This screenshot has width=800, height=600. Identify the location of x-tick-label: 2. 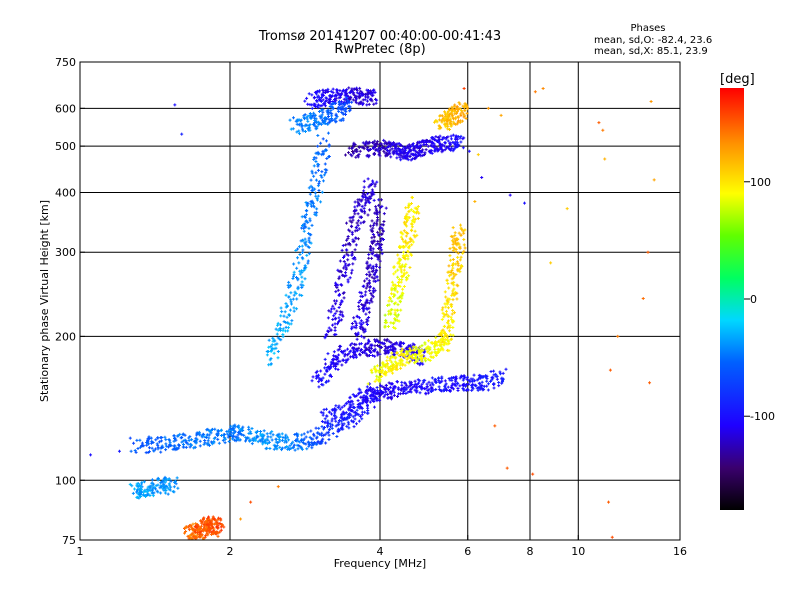
(230, 551).